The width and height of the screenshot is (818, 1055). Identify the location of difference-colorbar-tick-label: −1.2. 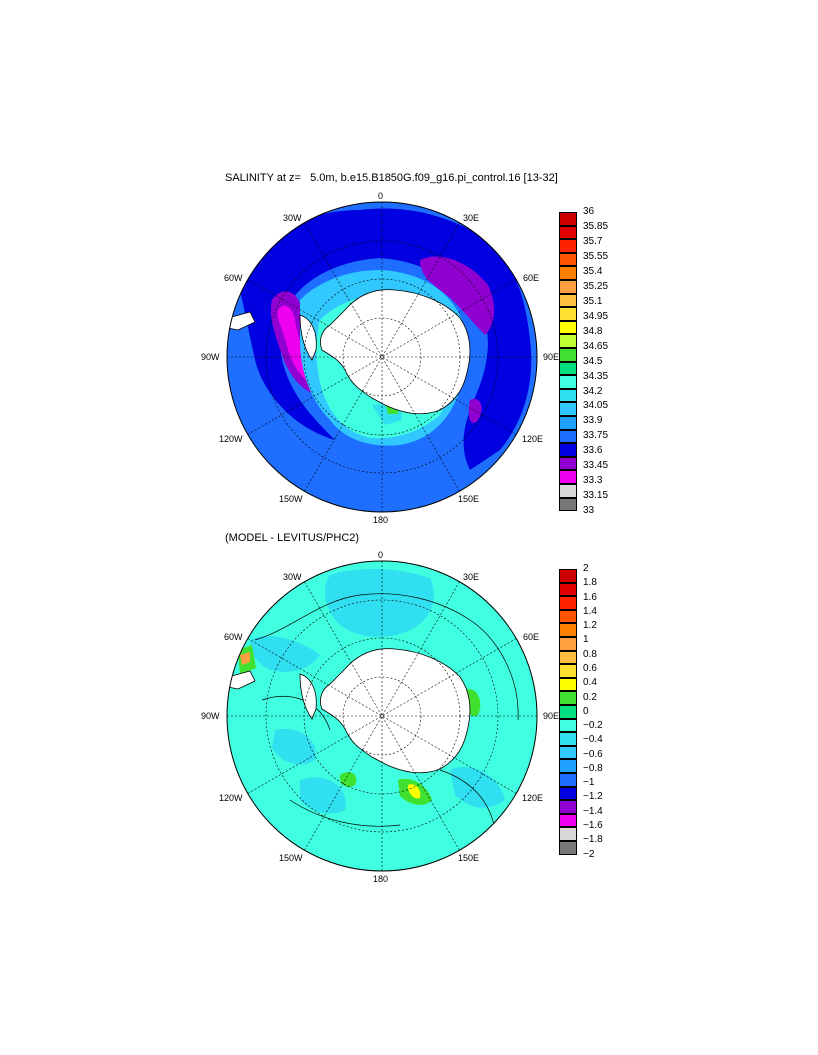
(593, 797).